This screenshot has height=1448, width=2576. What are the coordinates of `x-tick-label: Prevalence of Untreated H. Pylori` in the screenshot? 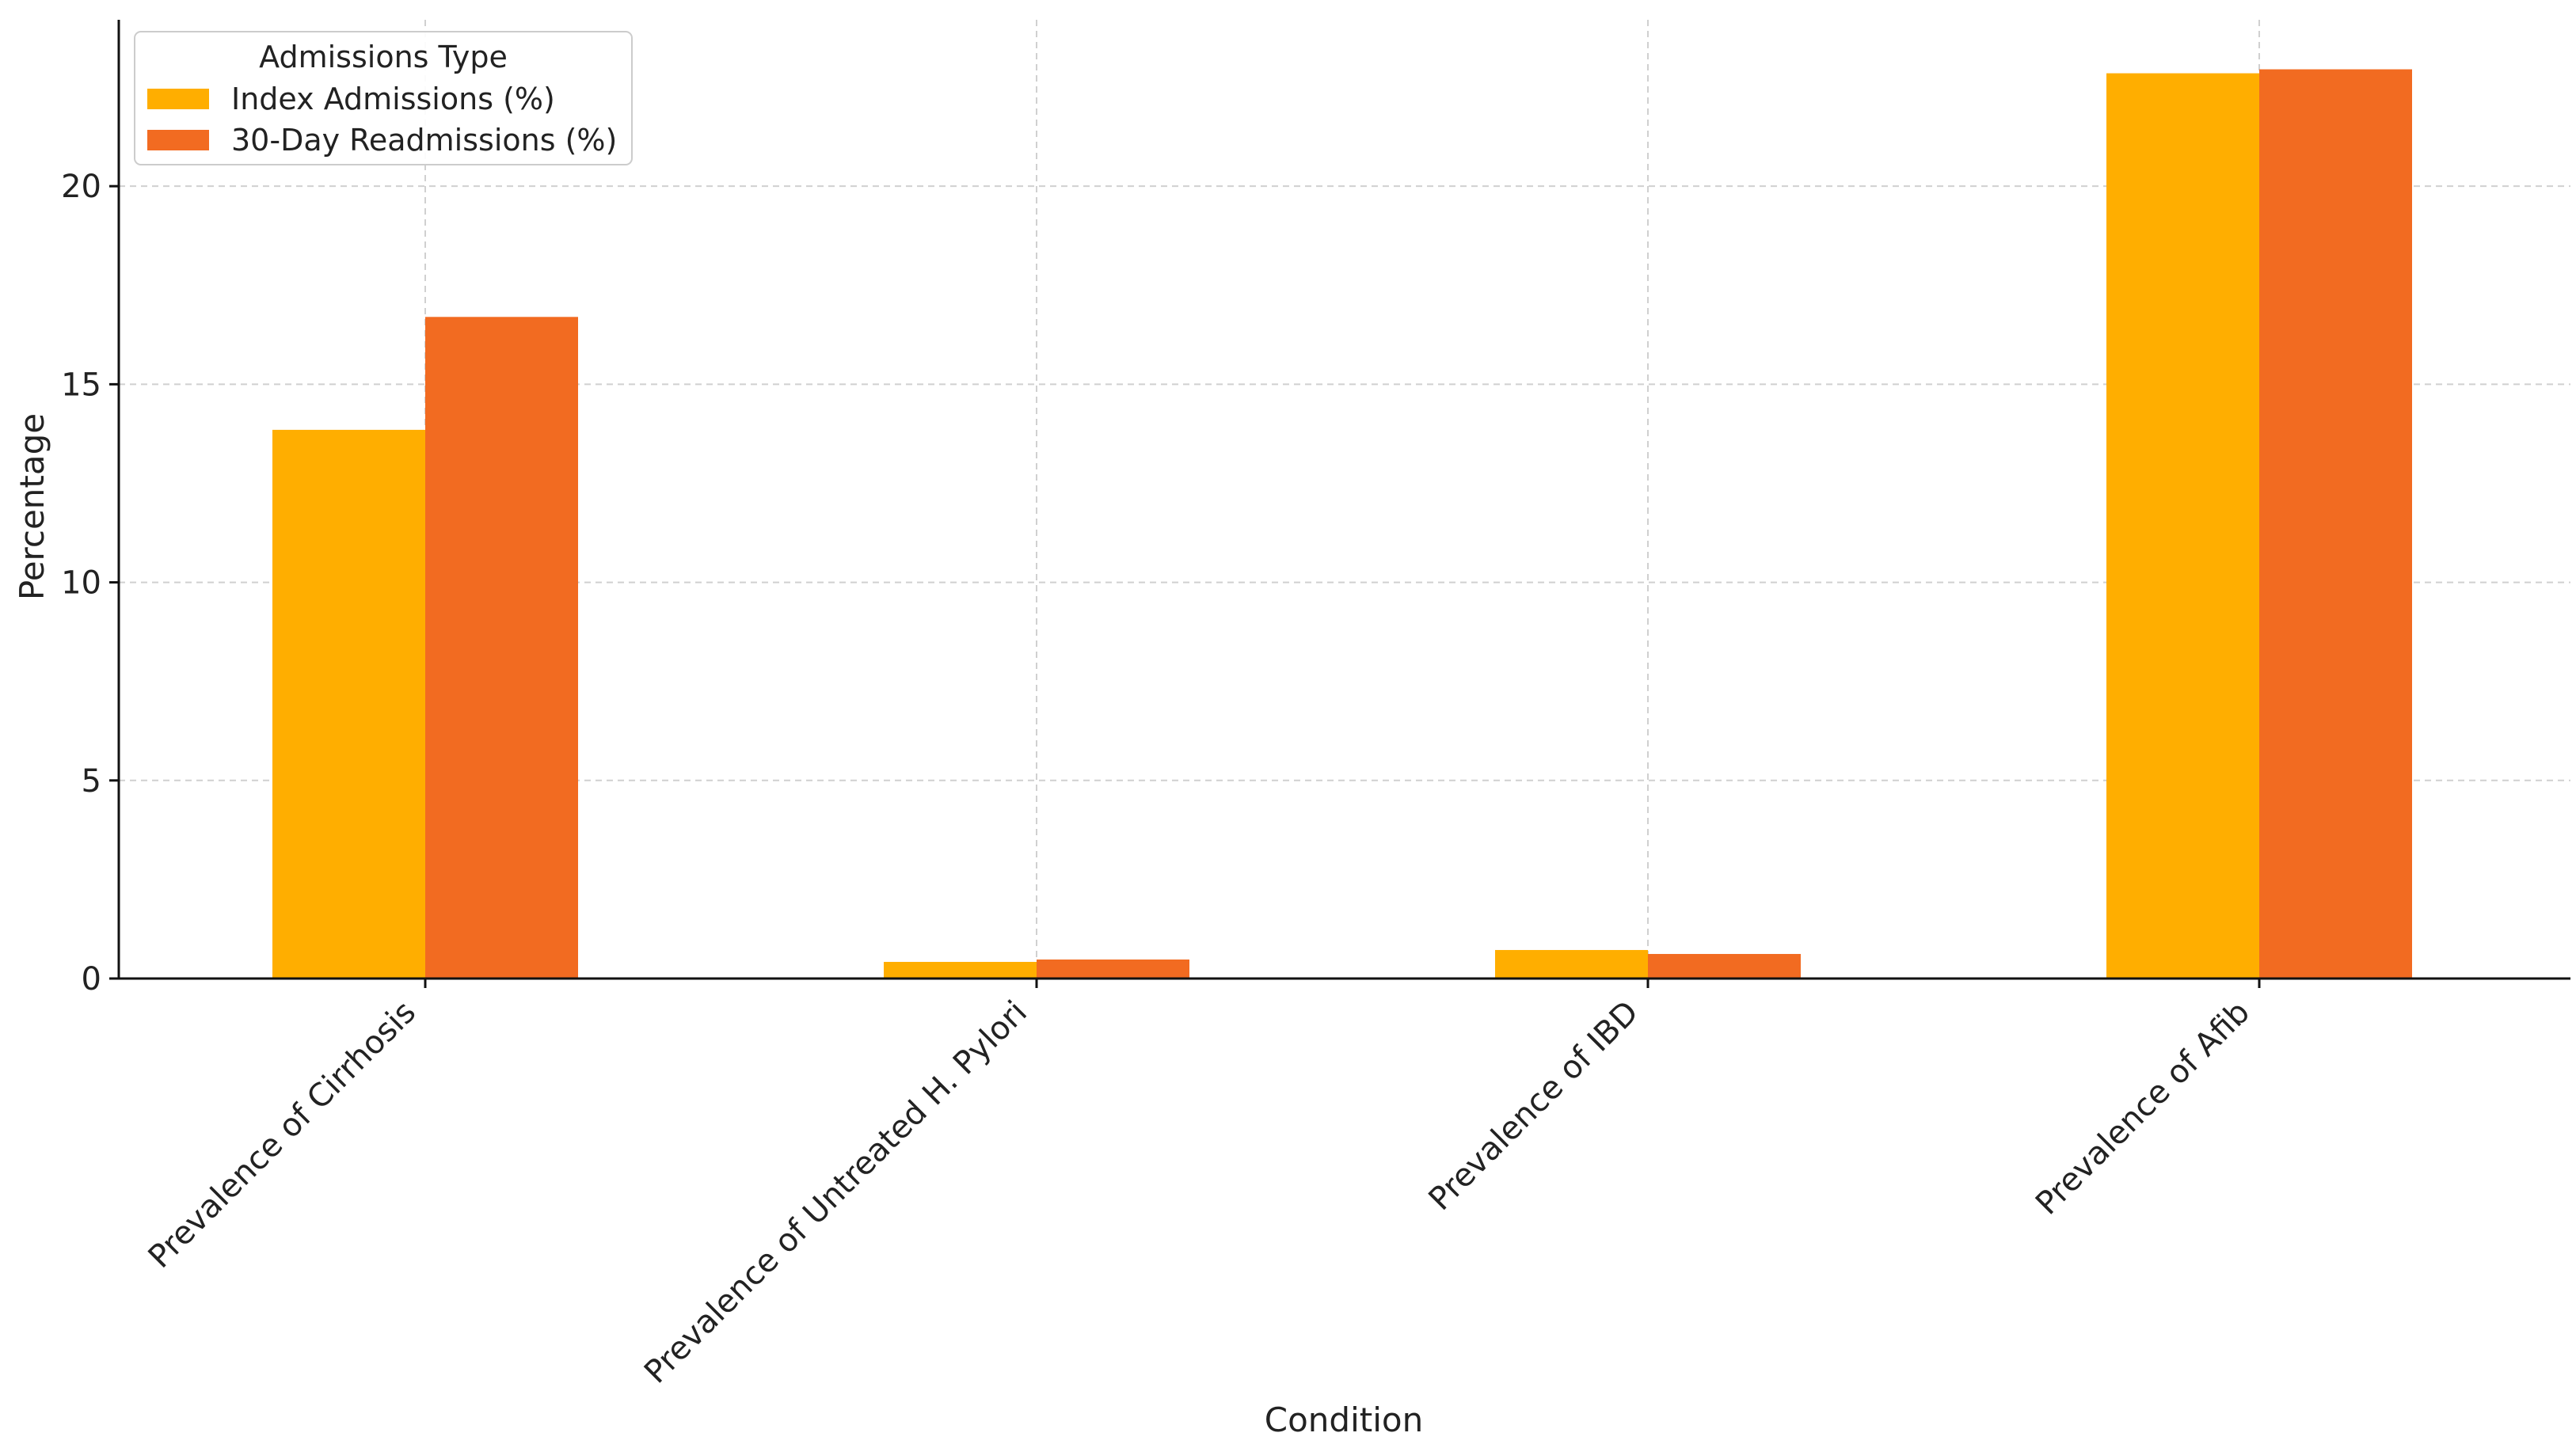 It's located at (835, 1192).